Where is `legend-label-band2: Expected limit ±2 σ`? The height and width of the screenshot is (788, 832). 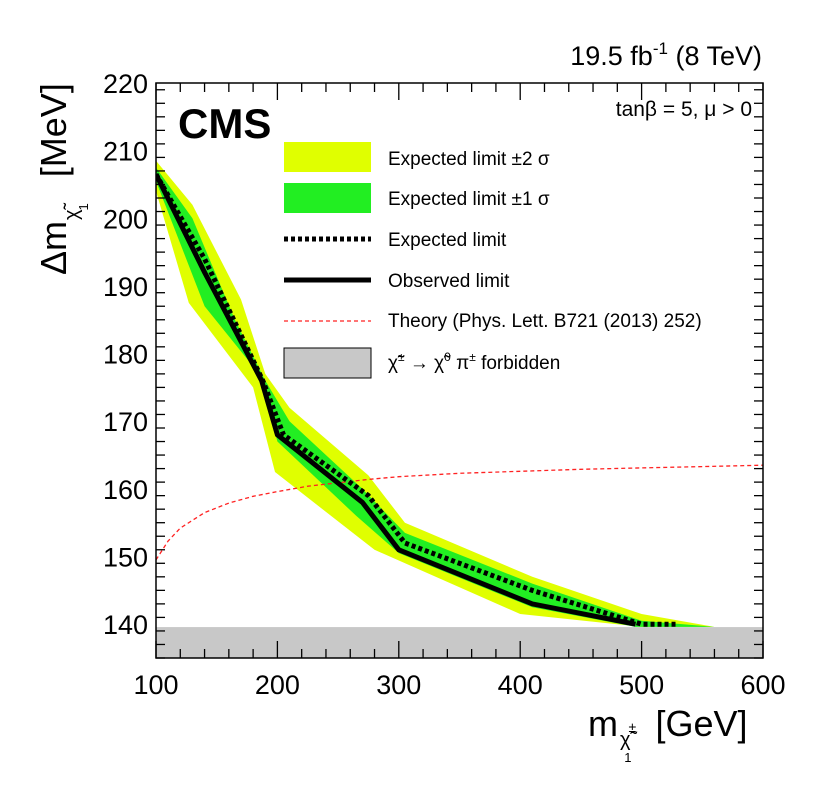 legend-label-band2: Expected limit ±2 σ is located at coordinates (469, 159).